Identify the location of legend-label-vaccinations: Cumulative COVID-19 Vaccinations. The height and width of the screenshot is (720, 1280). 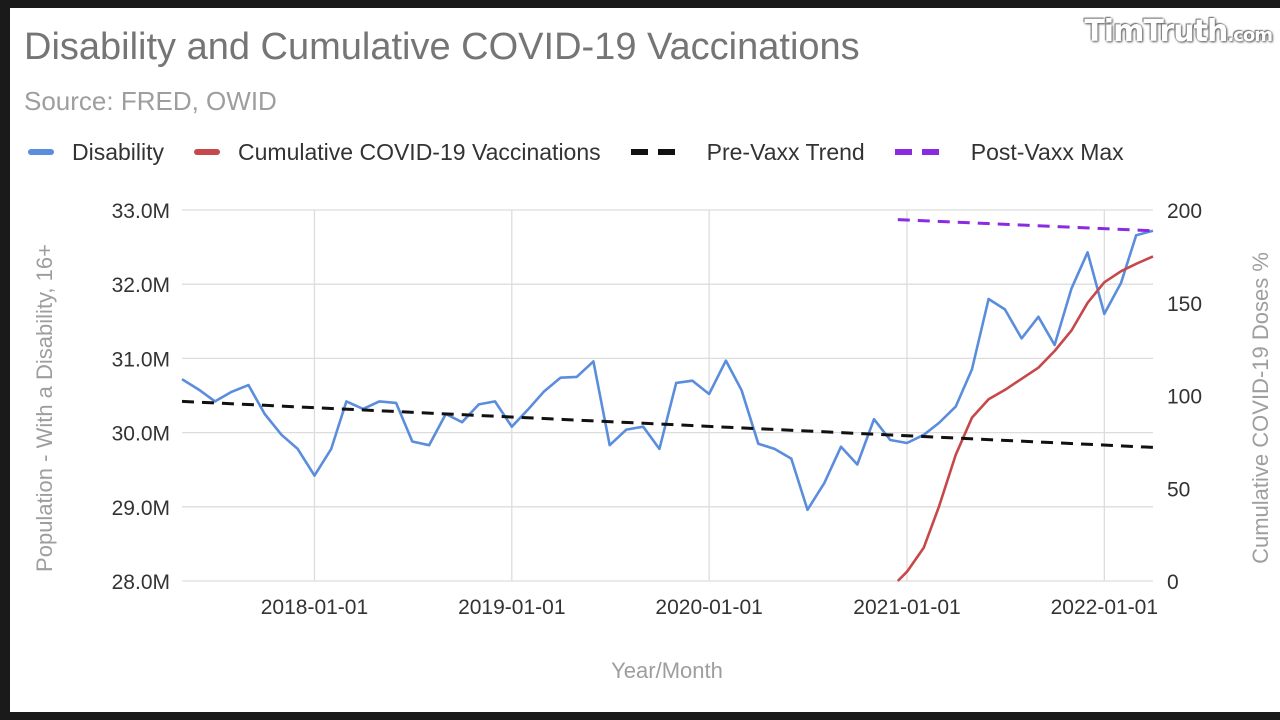
(419, 151).